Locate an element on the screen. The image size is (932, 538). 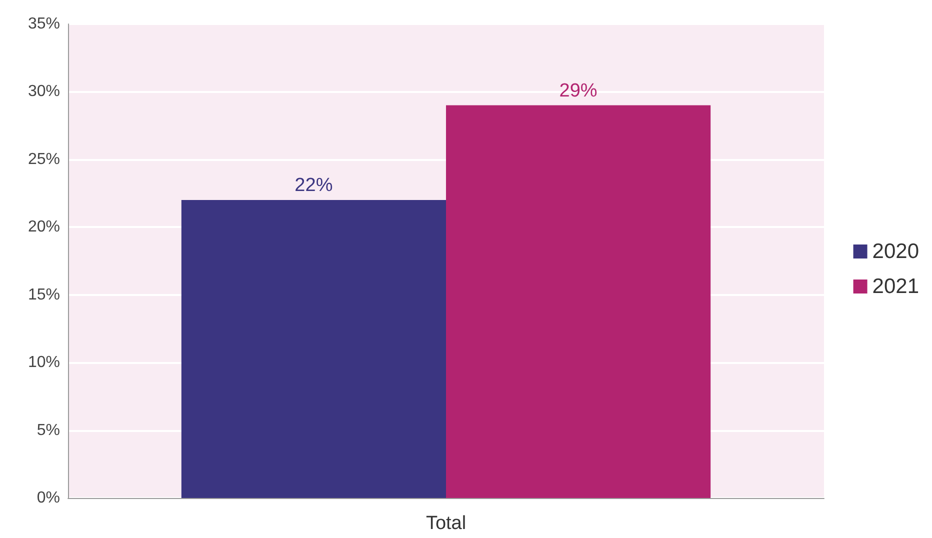
y-tick-label: 15% is located at coordinates (44, 295).